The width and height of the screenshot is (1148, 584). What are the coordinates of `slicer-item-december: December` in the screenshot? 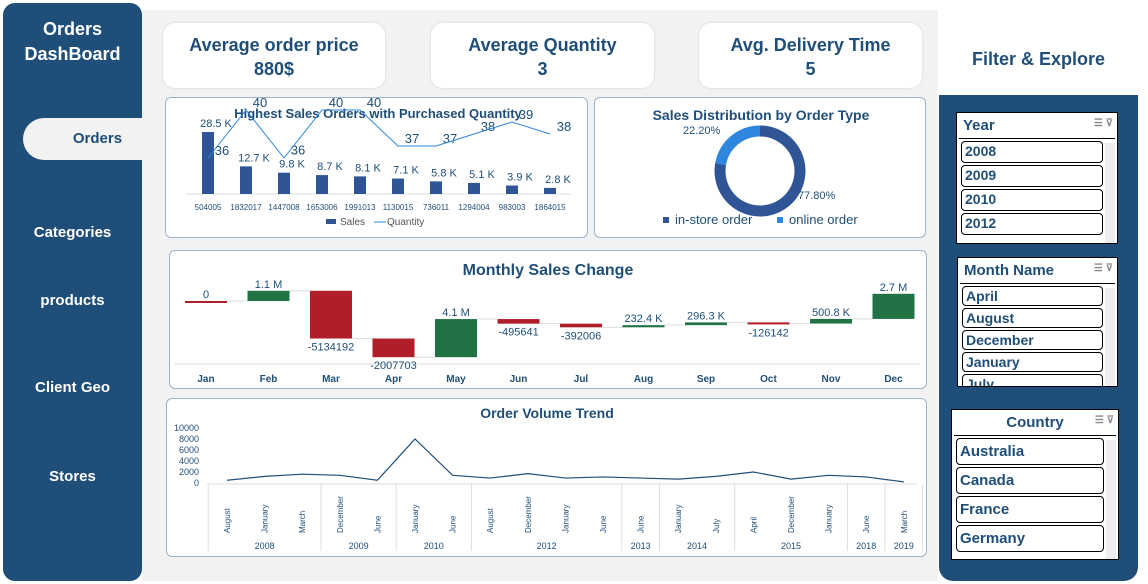 It's located at (1032, 340).